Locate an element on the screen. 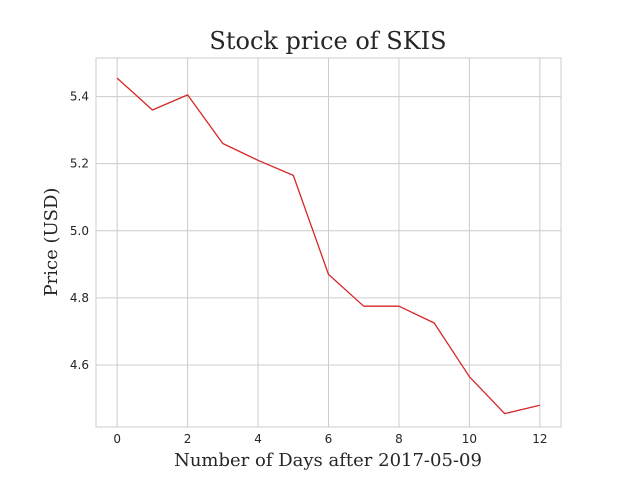 The image size is (640, 480). x-tick-label: 10 is located at coordinates (469, 439).